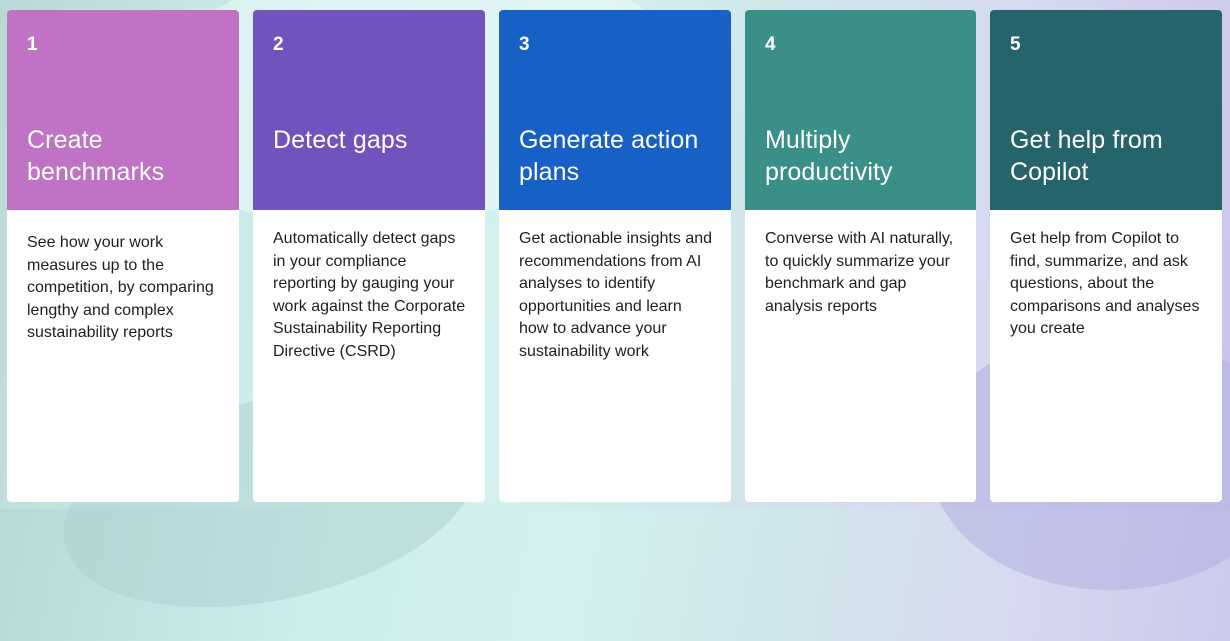 This screenshot has height=641, width=1230. What do you see at coordinates (1015, 44) in the screenshot?
I see `card-number: 5` at bounding box center [1015, 44].